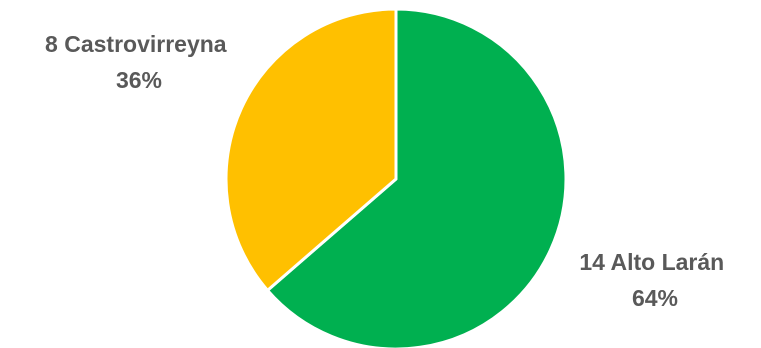  Describe the element at coordinates (139, 62) in the screenshot. I see `slice-label-castrovirreyna: 8 Castrovirreyna 36%` at that location.